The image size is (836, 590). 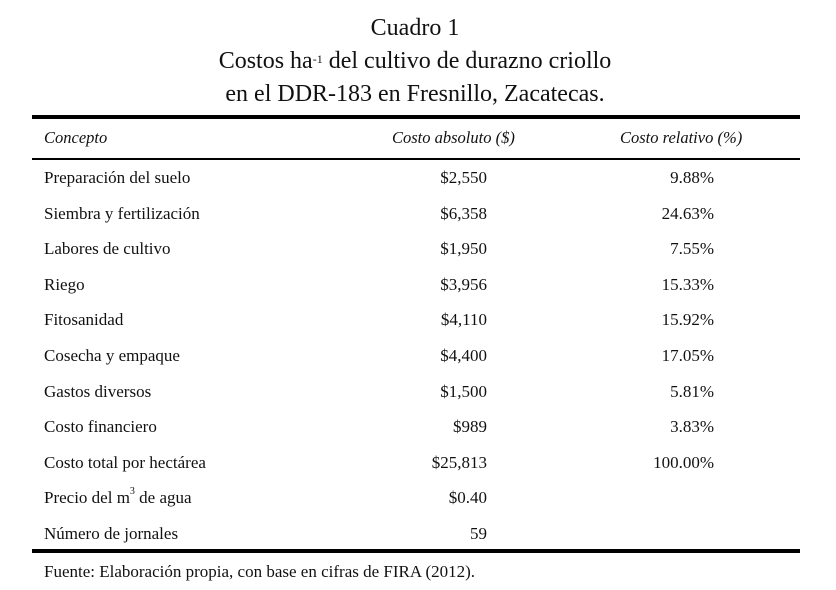 What do you see at coordinates (681, 137) in the screenshot?
I see `header-costo-relativo: Costo relativo (%)` at bounding box center [681, 137].